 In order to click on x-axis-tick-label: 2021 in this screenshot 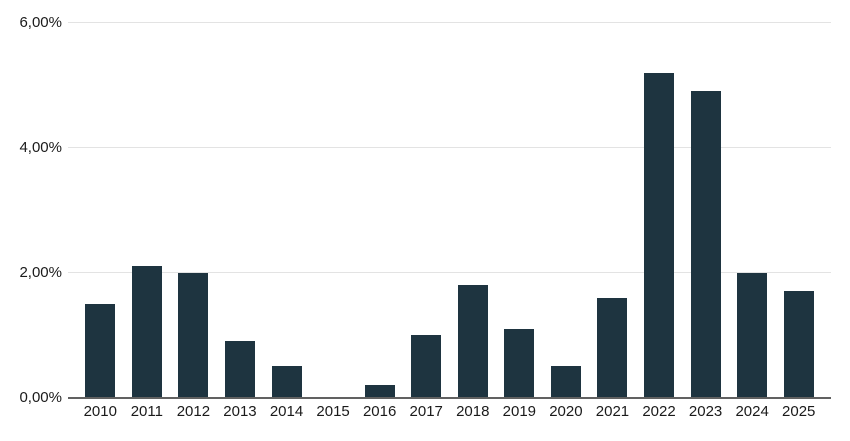, I will do `click(612, 411)`.